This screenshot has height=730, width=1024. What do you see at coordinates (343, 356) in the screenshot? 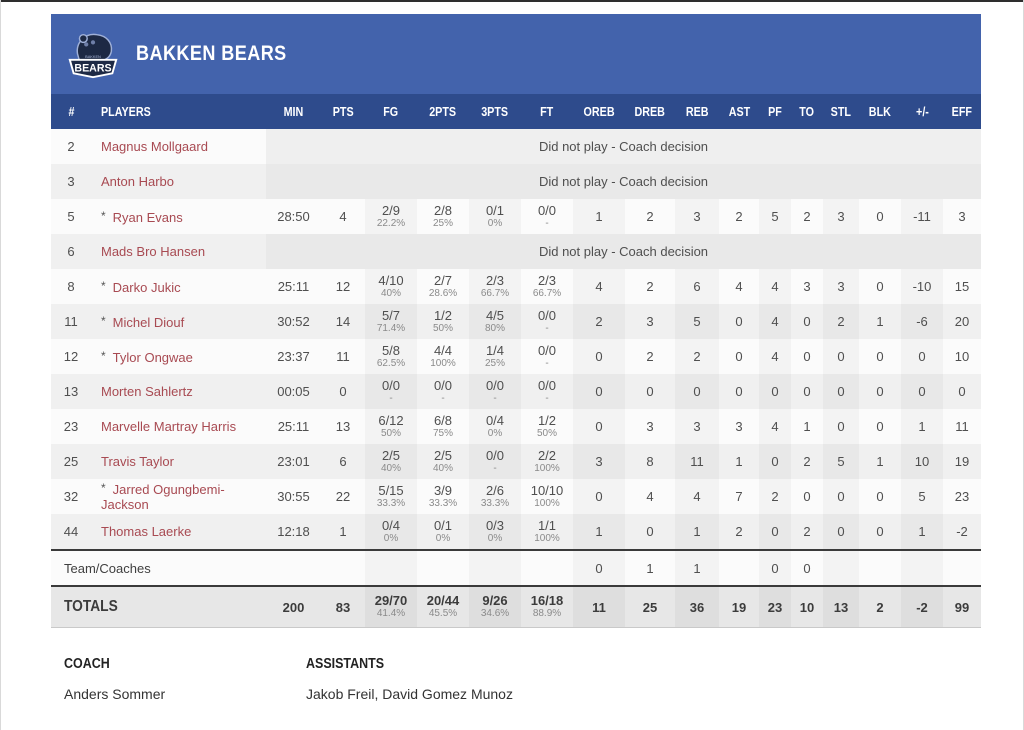
I see `stat-cell: 11` at bounding box center [343, 356].